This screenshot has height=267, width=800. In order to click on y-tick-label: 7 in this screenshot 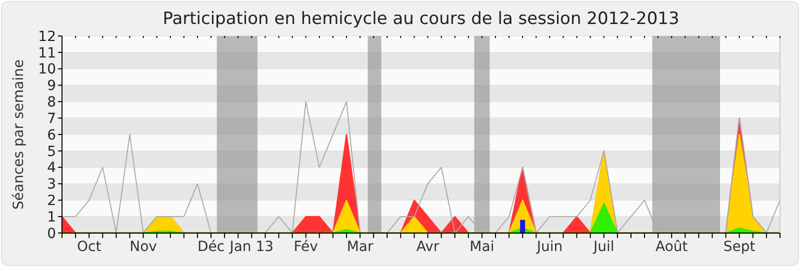, I will do `click(51, 118)`.